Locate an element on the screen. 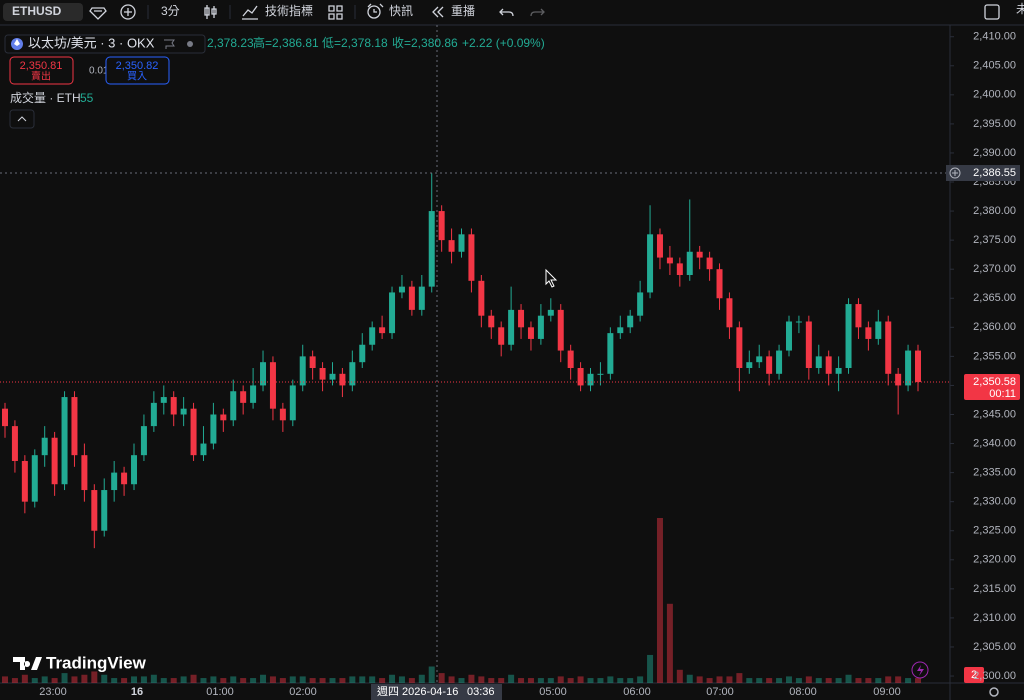  lightning-button is located at coordinates (920, 670).